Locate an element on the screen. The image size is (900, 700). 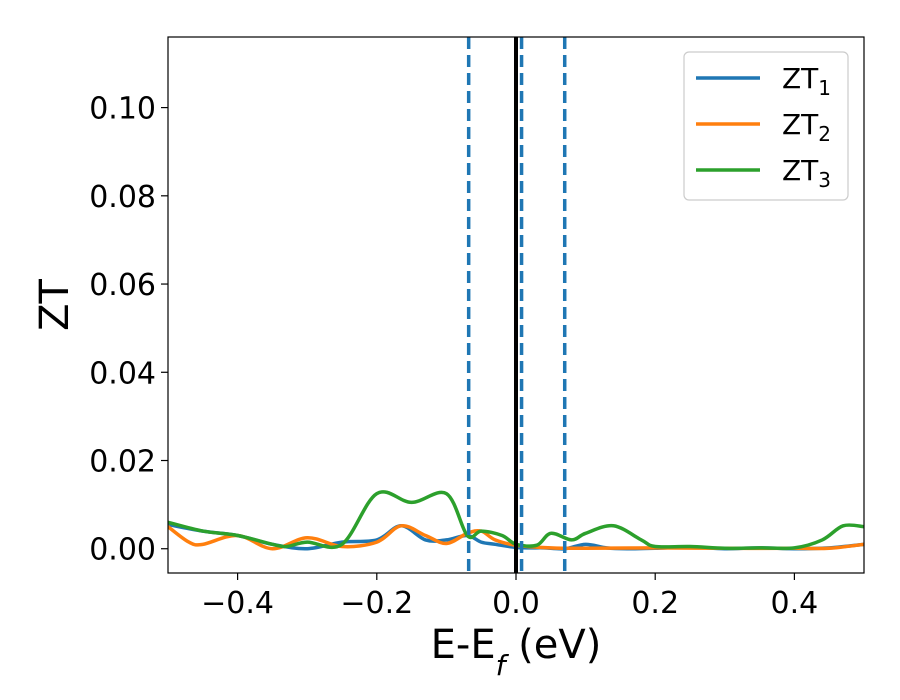
x-tick-label: 0.0 is located at coordinates (516, 603).